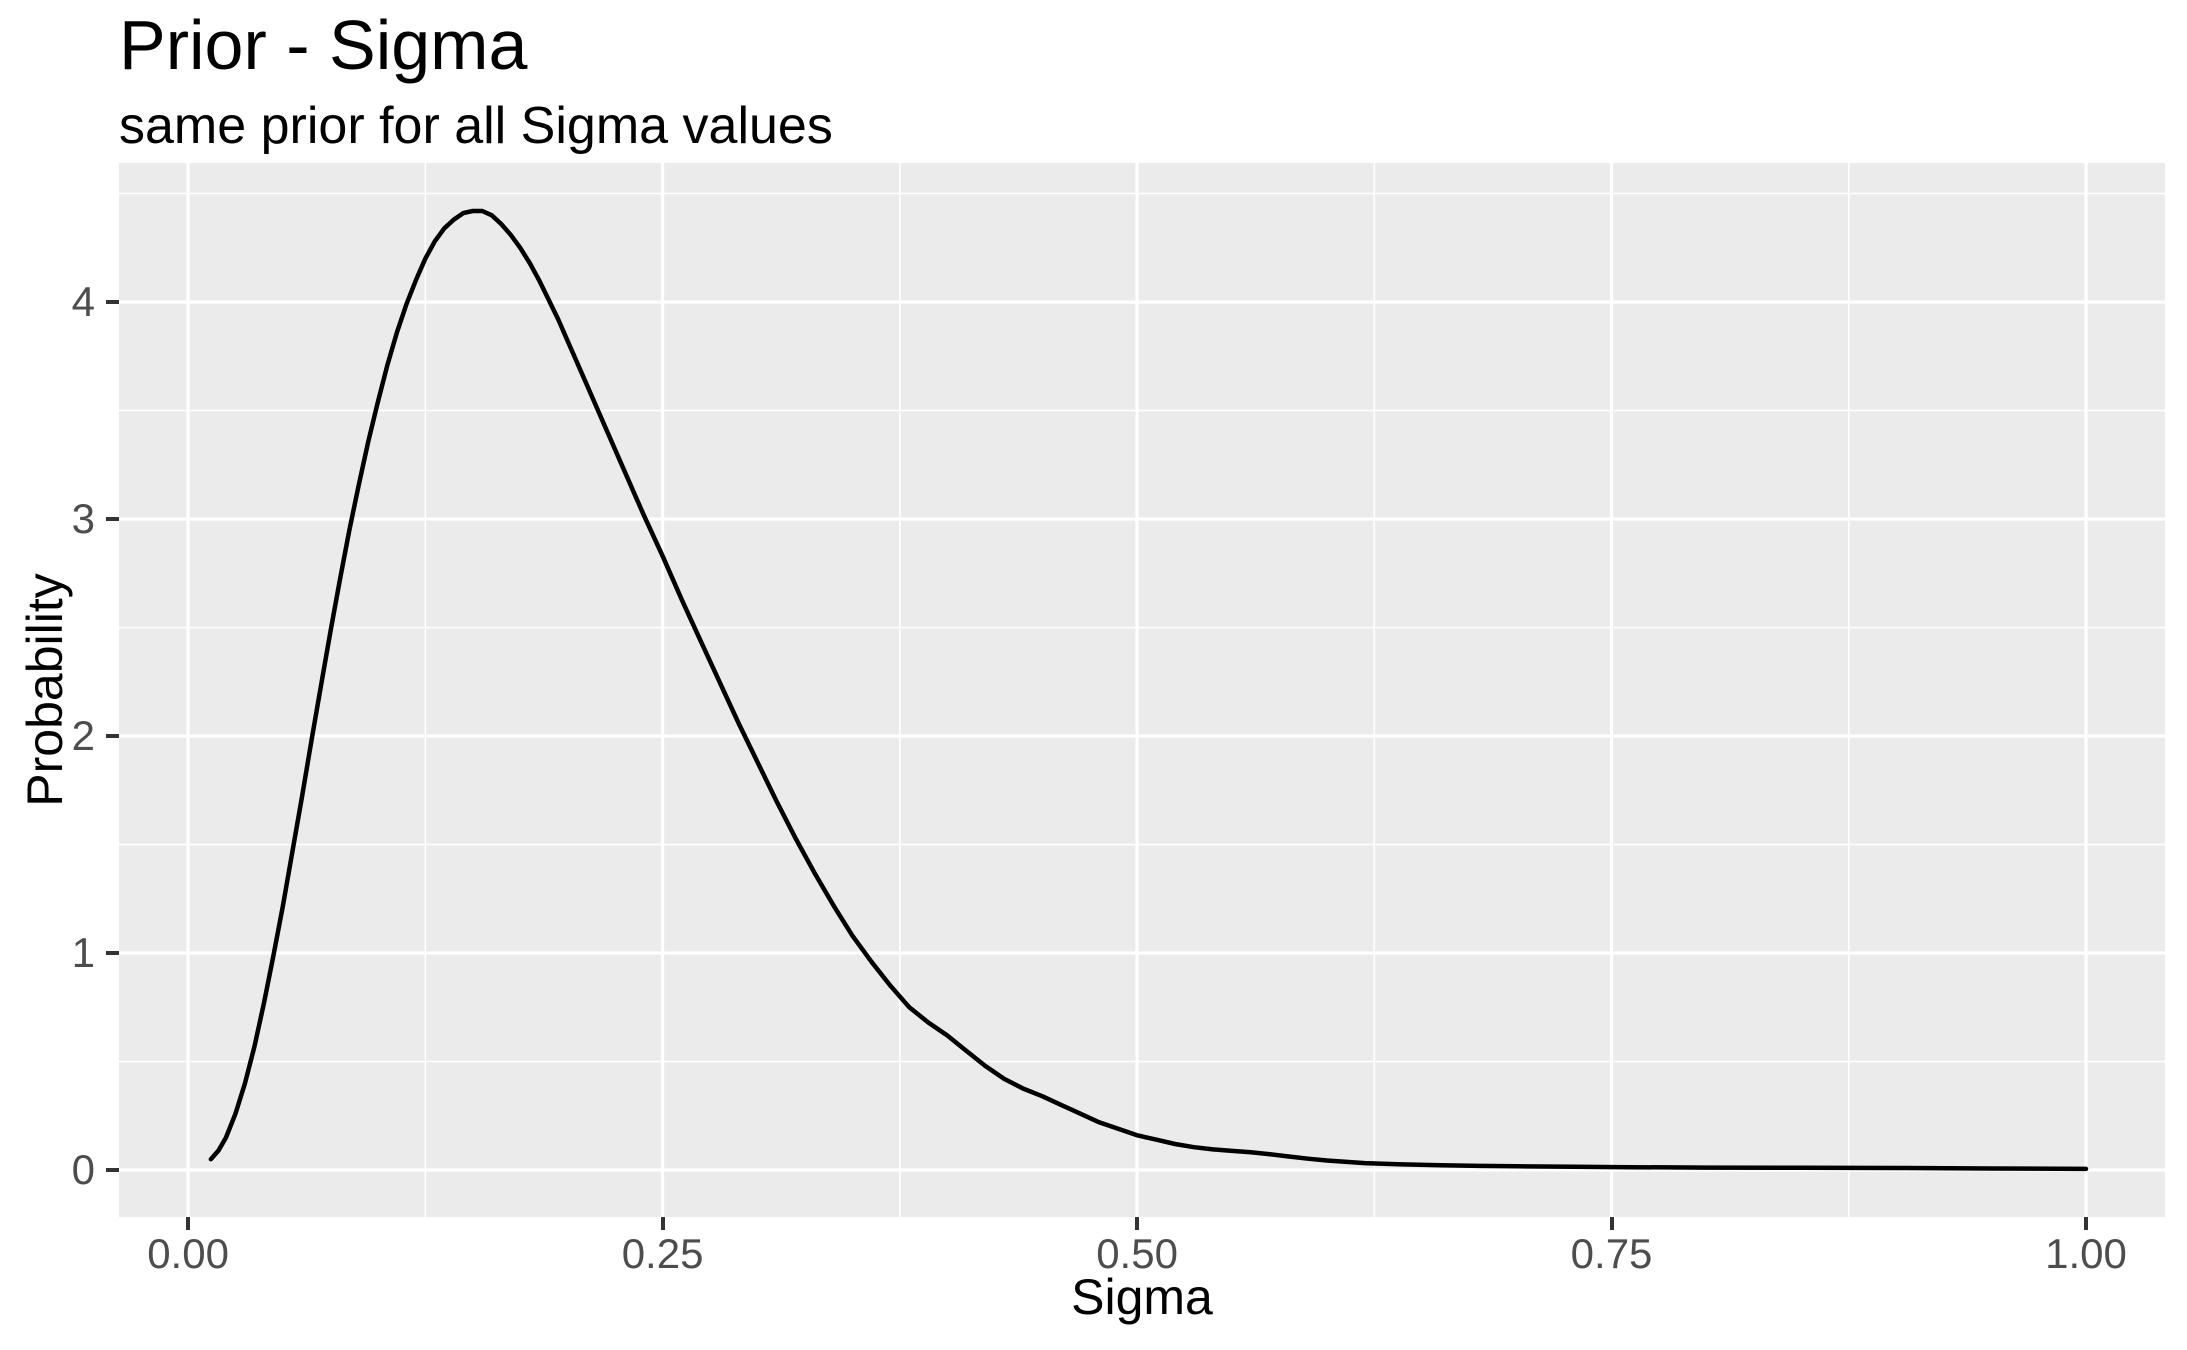 The width and height of the screenshot is (2187, 1350). I want to click on x-axis-title: Sigma, so click(1142, 1297).